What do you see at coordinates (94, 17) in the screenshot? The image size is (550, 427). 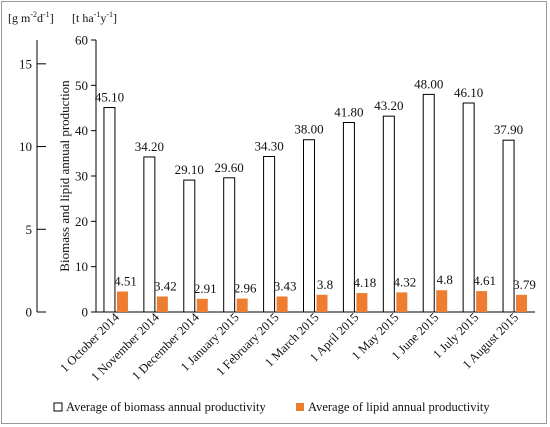 I see `primary-axis-unit: [t ha-1y-1]` at bounding box center [94, 17].